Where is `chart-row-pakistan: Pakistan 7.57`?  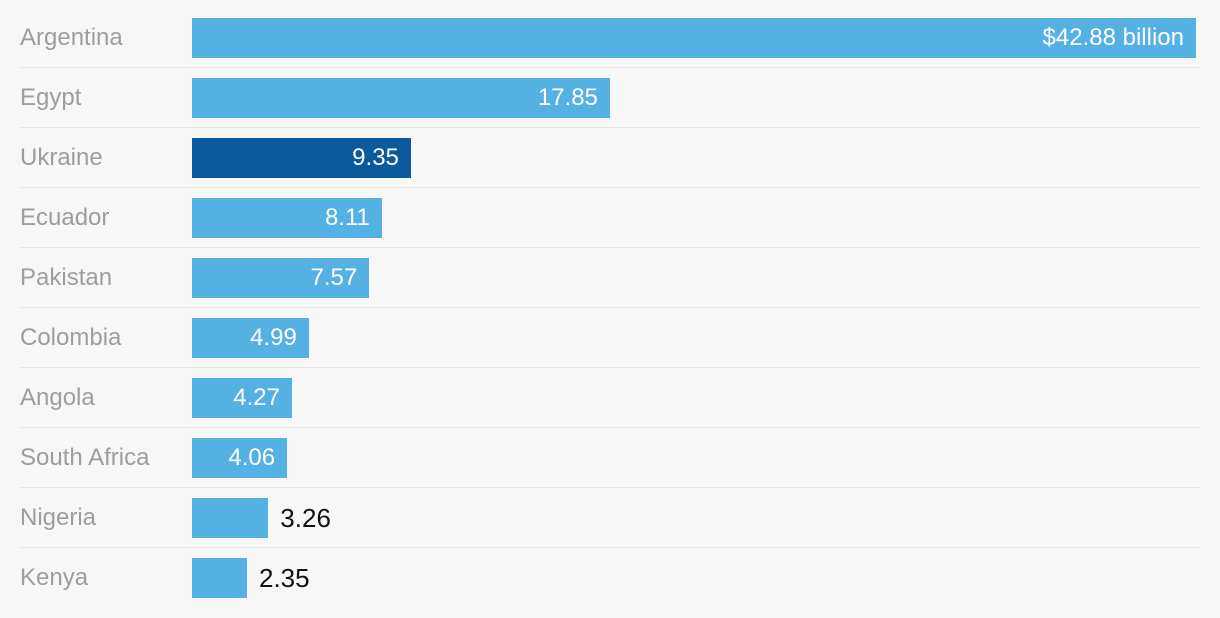
chart-row-pakistan: Pakistan 7.57 is located at coordinates (610, 278).